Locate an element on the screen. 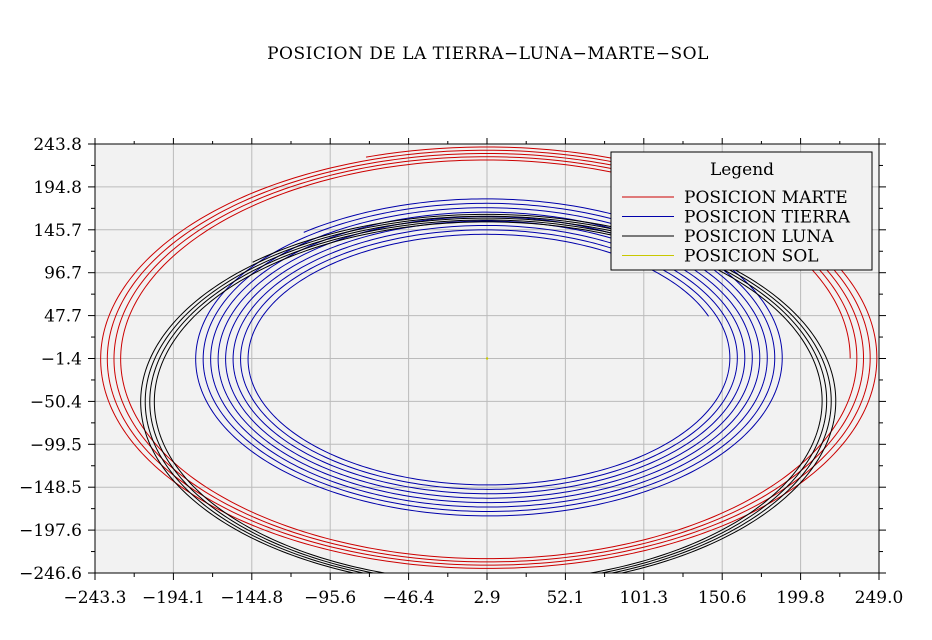 This screenshot has width=932, height=640. legend-title: Legend is located at coordinates (742, 170).